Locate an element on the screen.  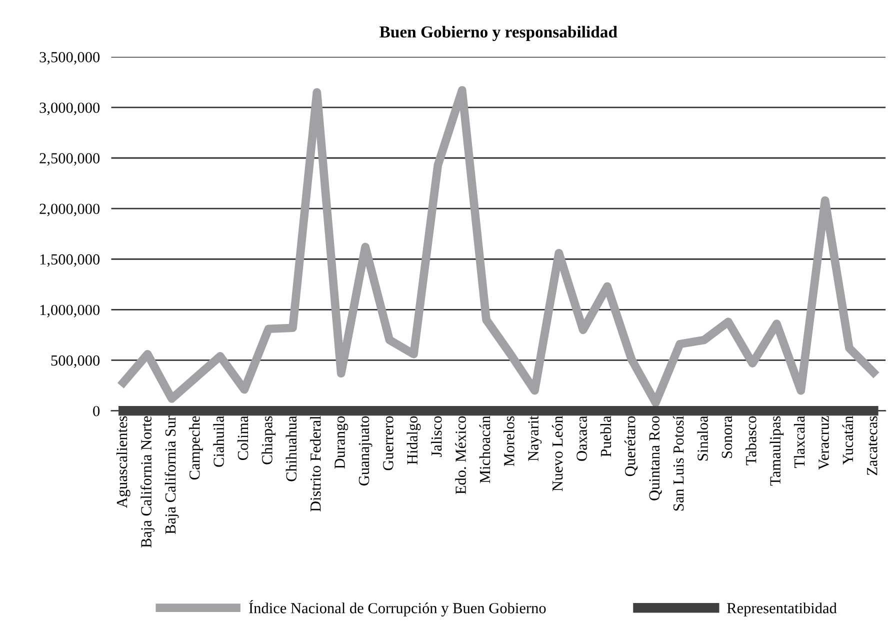
x-tick-label: Nayarit is located at coordinates (535, 439).